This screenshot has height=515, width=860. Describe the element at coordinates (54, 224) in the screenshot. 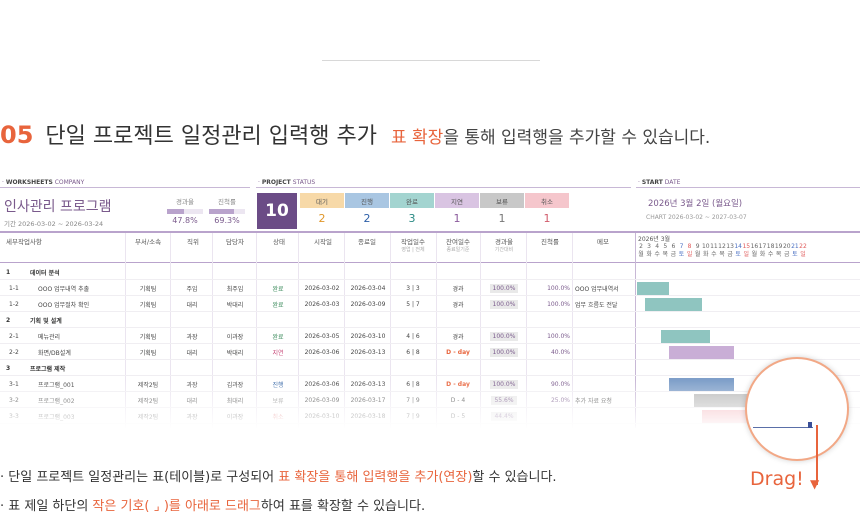

I see `program-period: 기간 2026-03-02 ~ 2026-03-24` at that location.